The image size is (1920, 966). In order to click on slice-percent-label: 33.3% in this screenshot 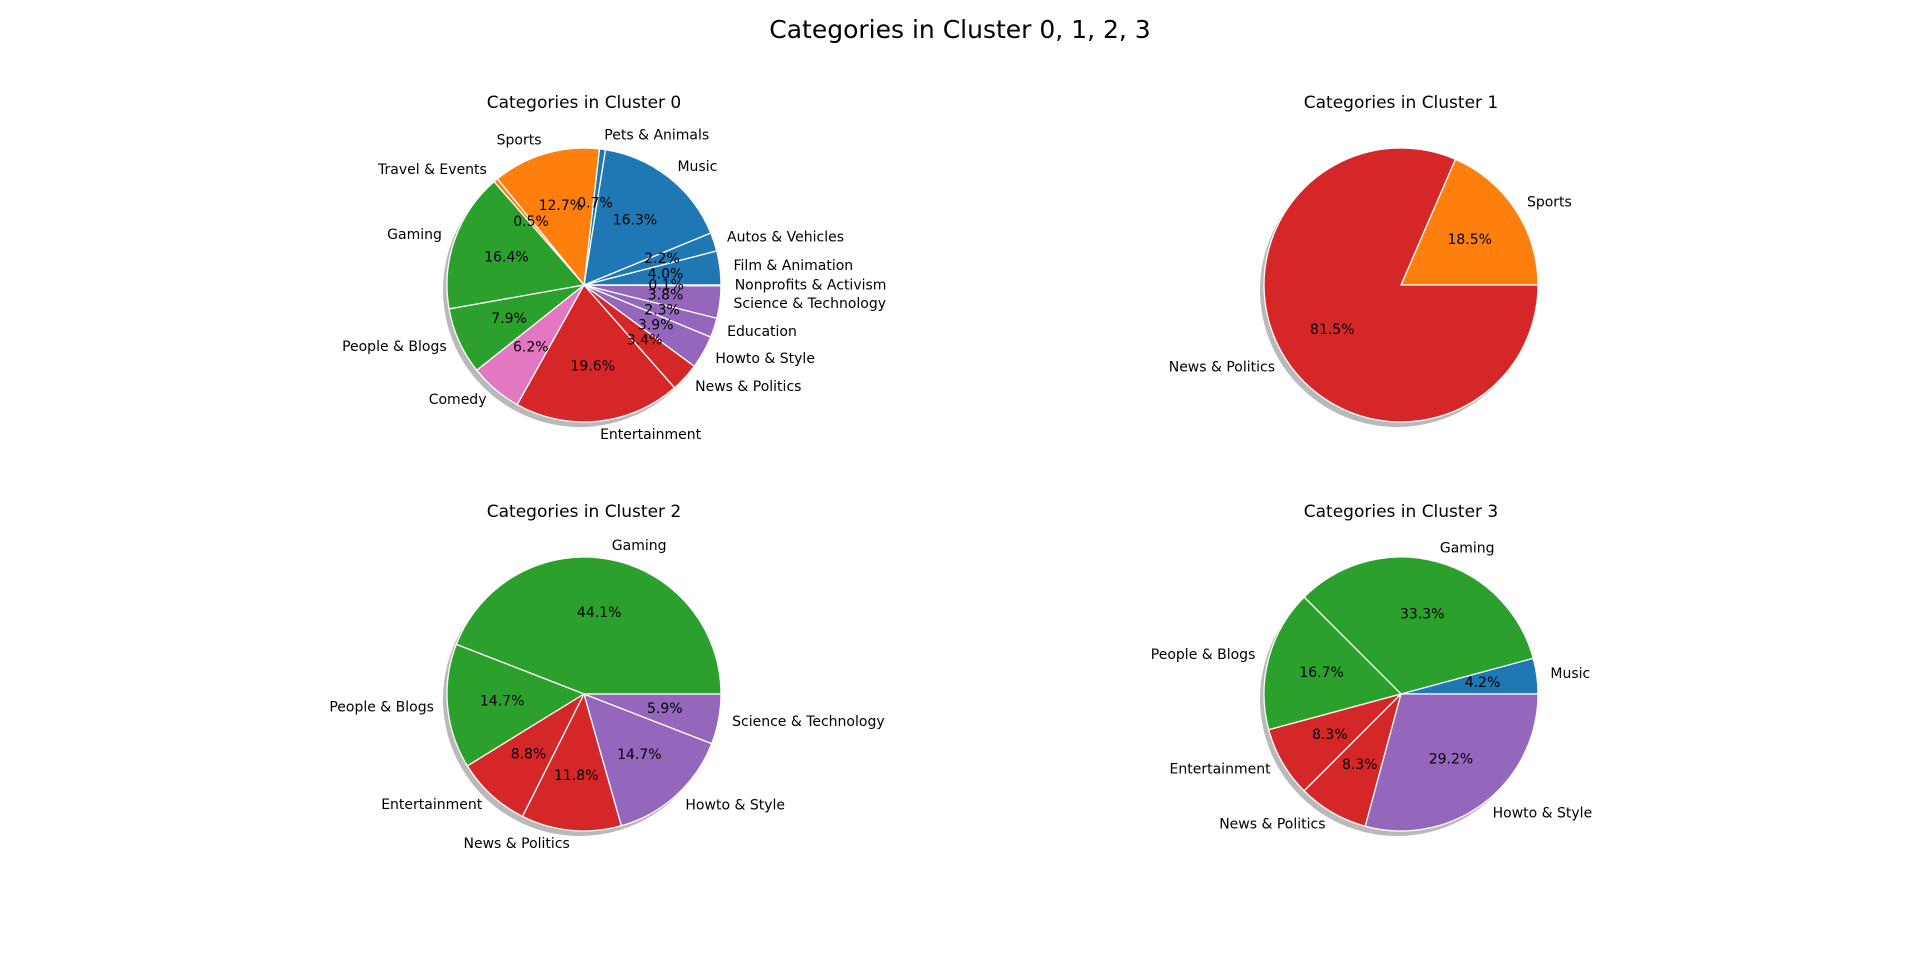, I will do `click(1422, 615)`.